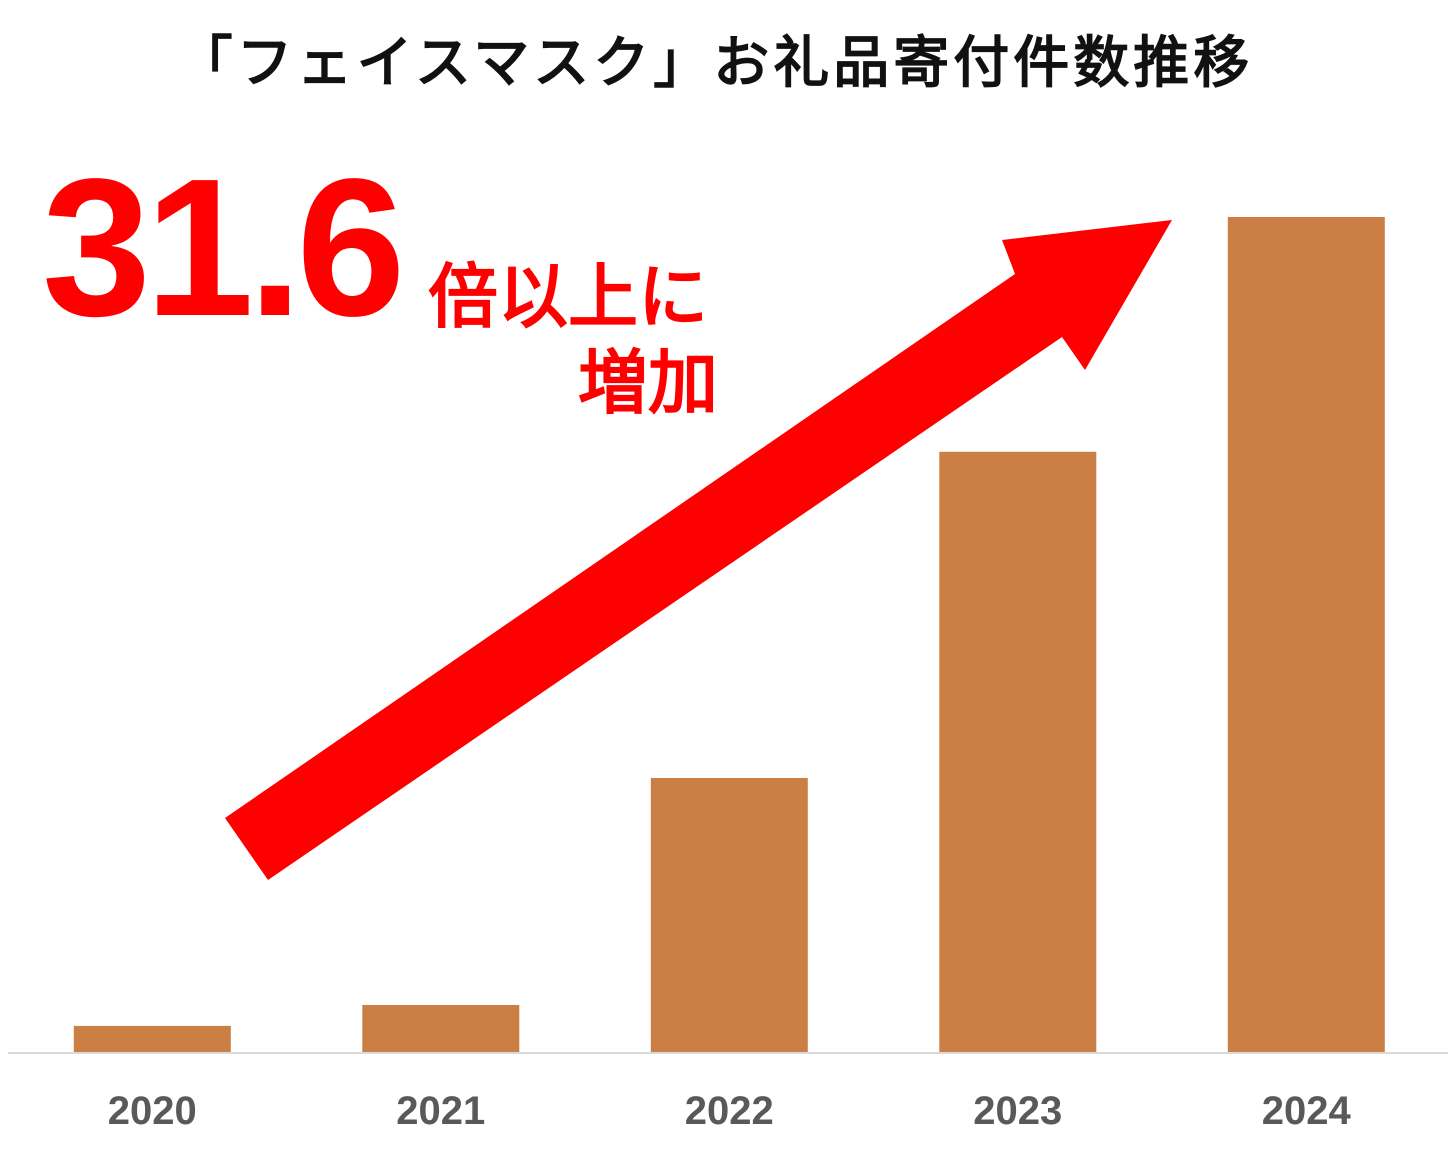 The width and height of the screenshot is (1456, 1153). Describe the element at coordinates (1017, 1111) in the screenshot. I see `x-tick-label-2023: 2023` at that location.